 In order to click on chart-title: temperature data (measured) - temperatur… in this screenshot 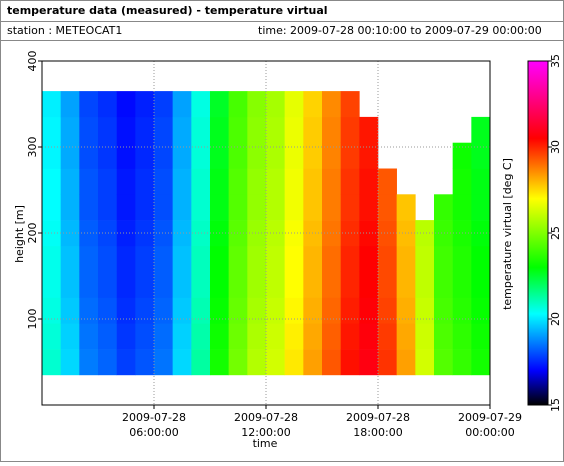, I will do `click(167, 10)`.